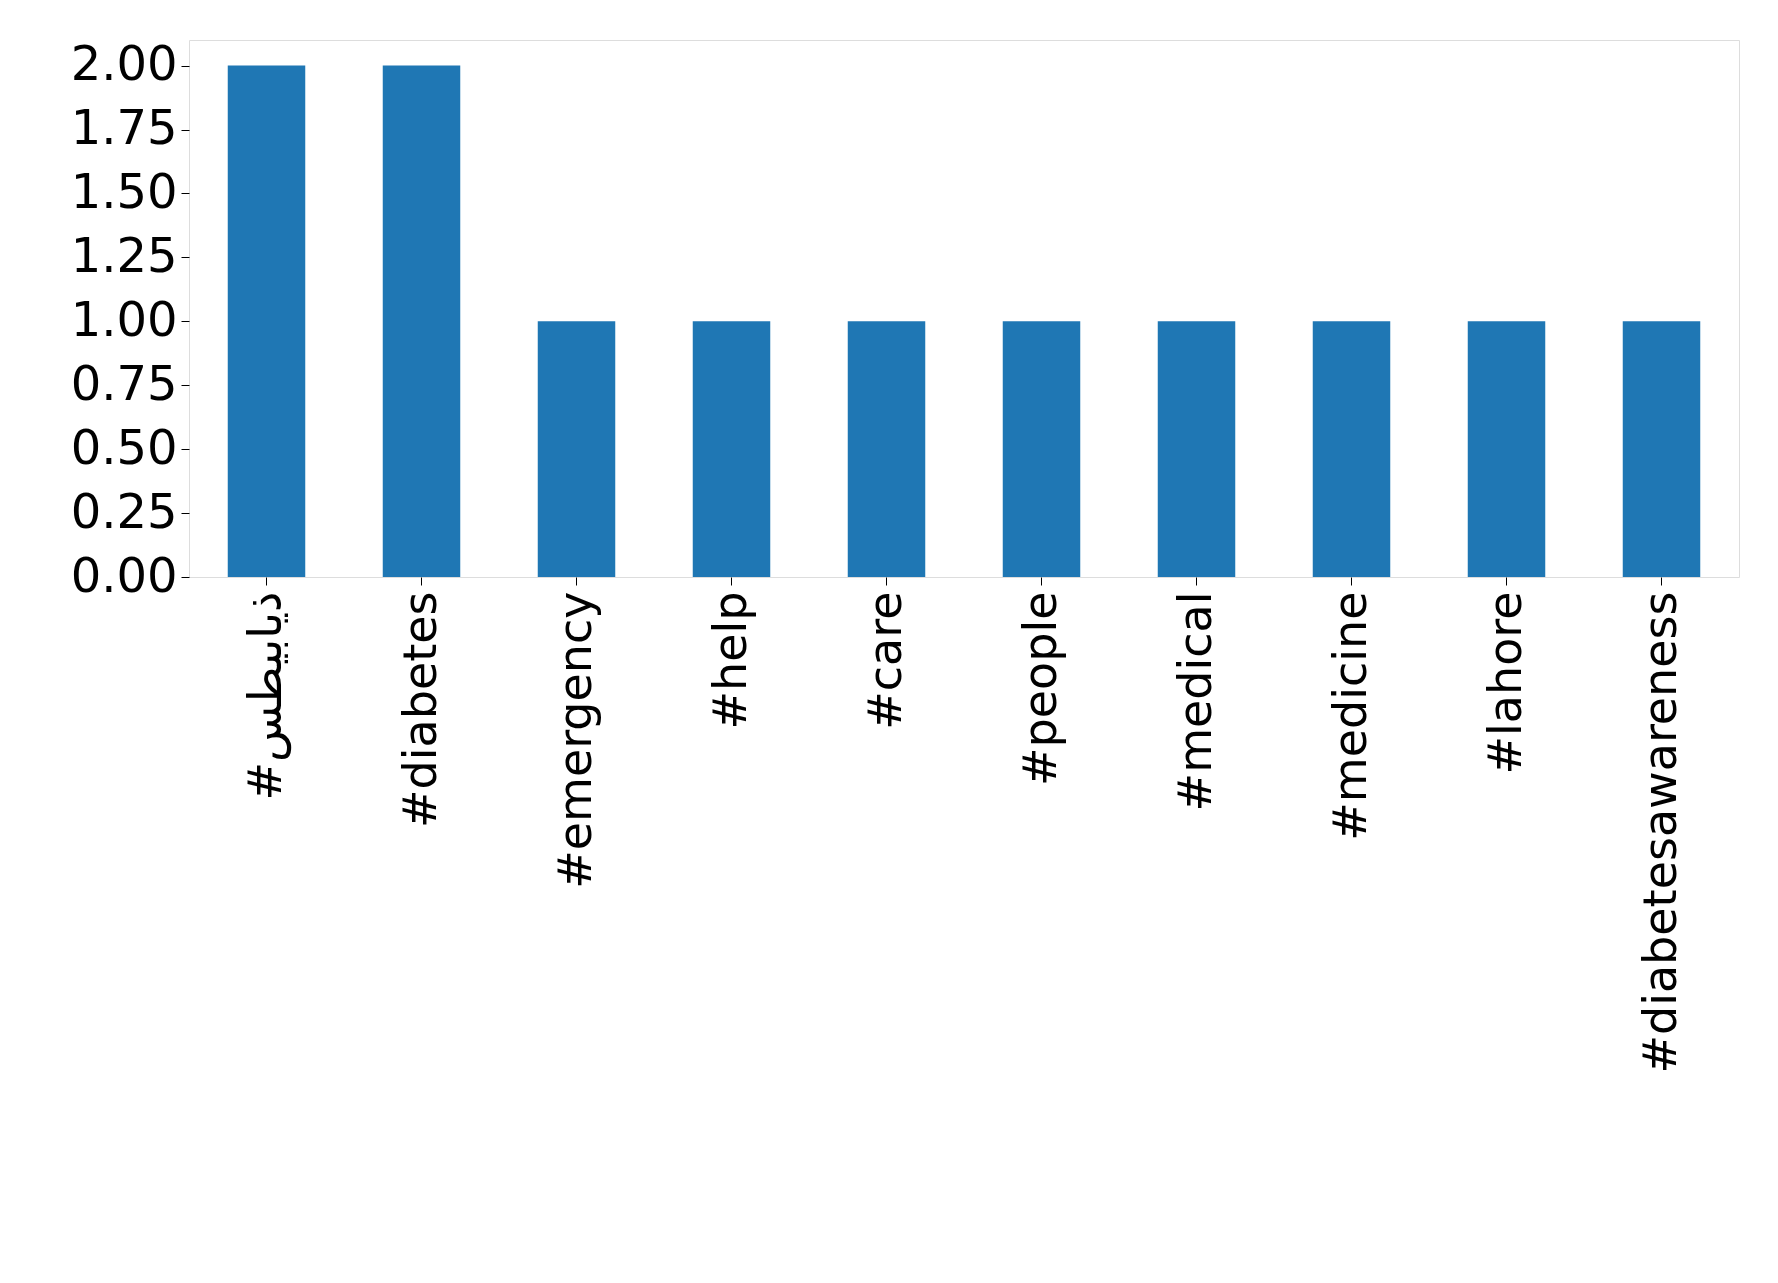 This screenshot has height=1283, width=1778. I want to click on y-tick-label: 1.50, so click(124, 190).